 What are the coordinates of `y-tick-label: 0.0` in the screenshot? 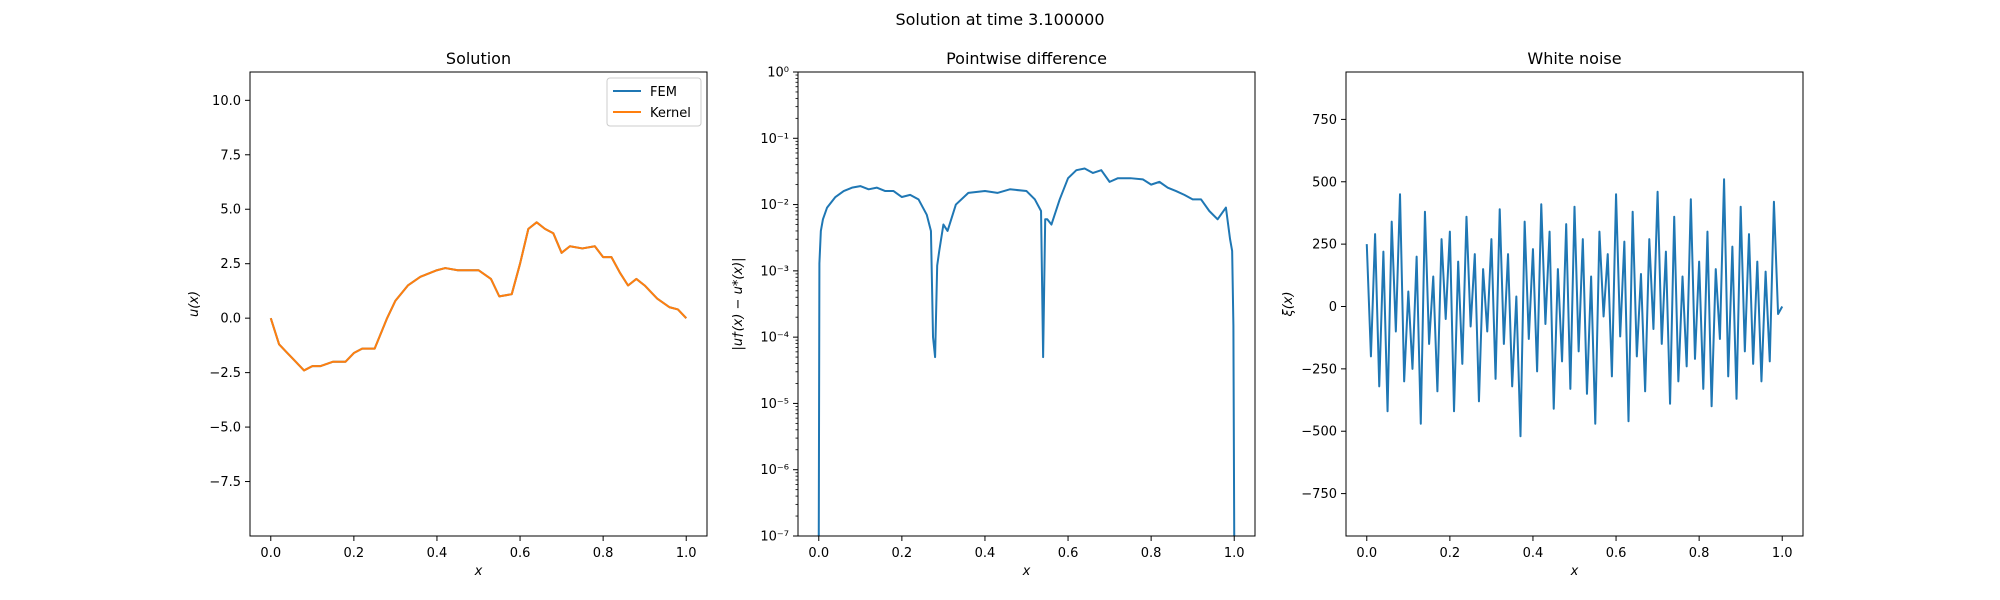 It's located at (230, 319).